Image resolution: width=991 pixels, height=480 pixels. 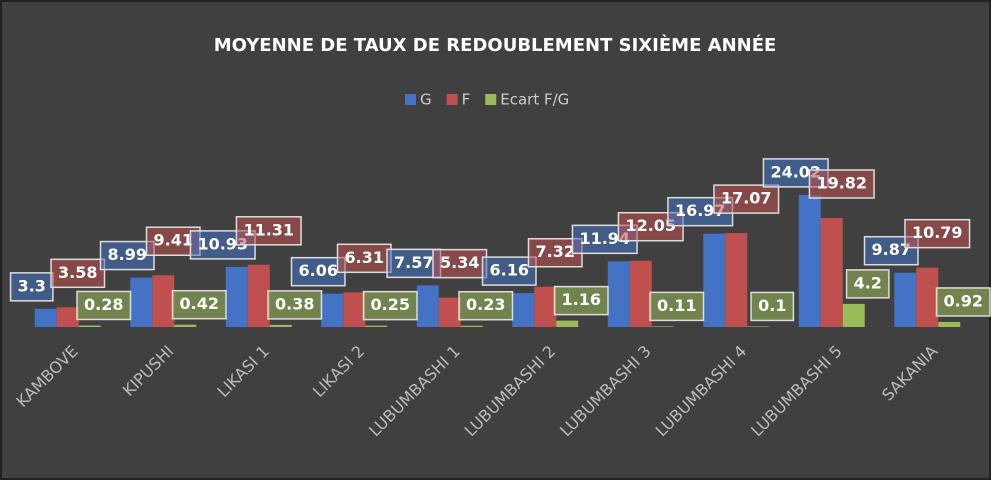 I want to click on legend-label: F, so click(x=466, y=100).